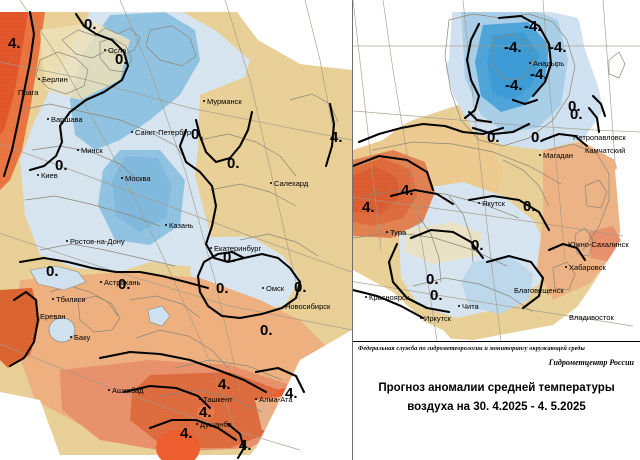 This screenshot has height=460, width=640. I want to click on center-line: Гидрометцентр России, so click(591, 362).